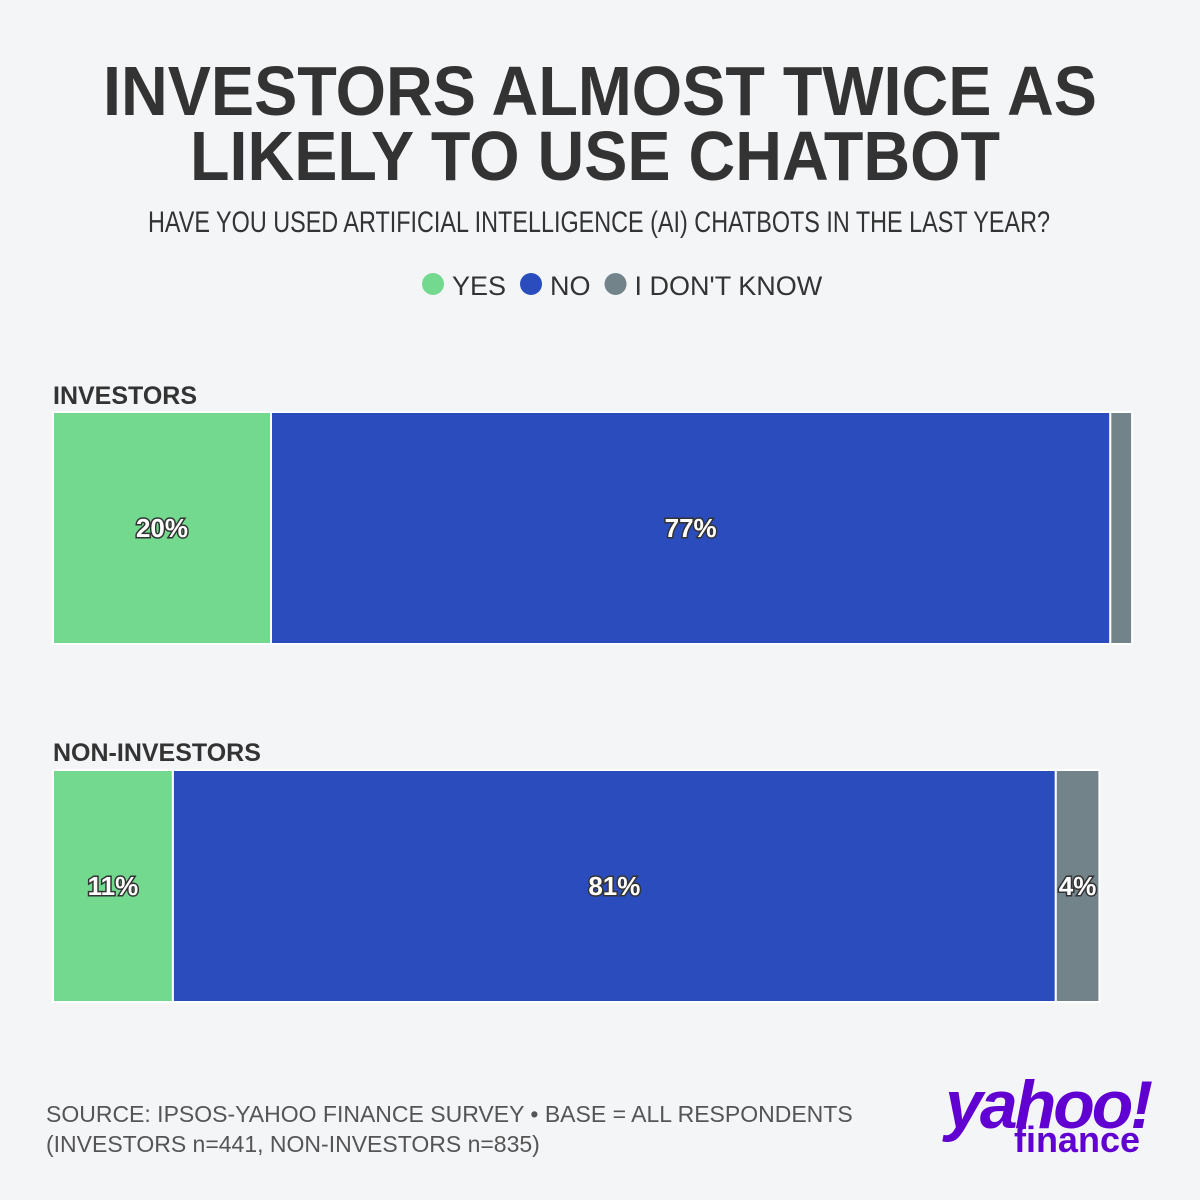  I want to click on legend-label: YES, so click(479, 286).